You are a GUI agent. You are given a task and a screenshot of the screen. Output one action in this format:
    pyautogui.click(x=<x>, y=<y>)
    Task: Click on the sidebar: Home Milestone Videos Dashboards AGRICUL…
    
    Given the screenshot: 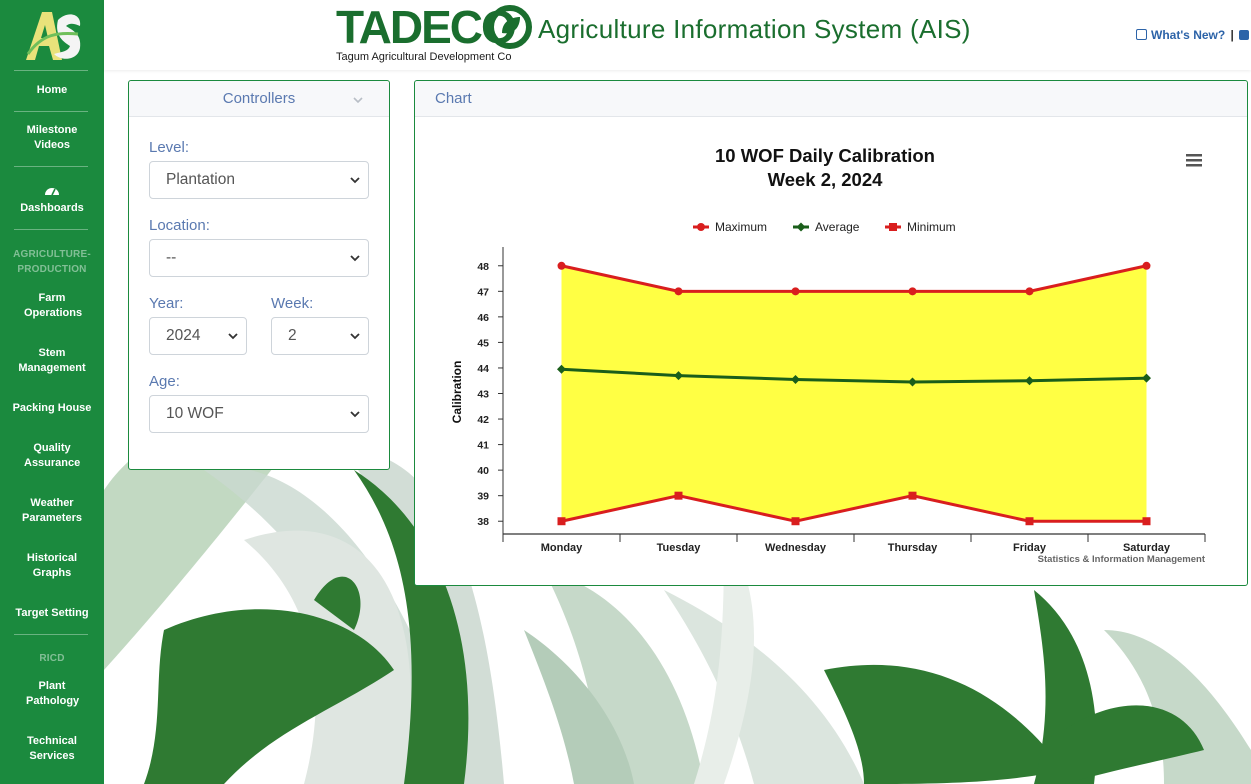 What is the action you would take?
    pyautogui.click(x=52, y=392)
    